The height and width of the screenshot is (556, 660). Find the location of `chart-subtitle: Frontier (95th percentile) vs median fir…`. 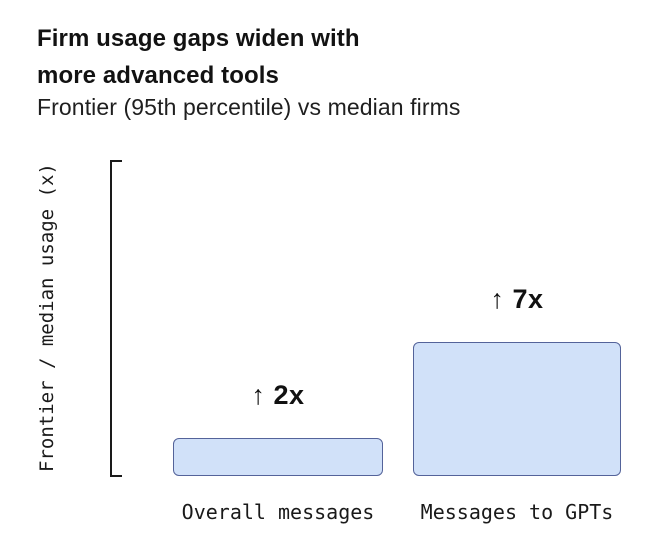

chart-subtitle: Frontier (95th percentile) vs median fir… is located at coordinates (249, 107).